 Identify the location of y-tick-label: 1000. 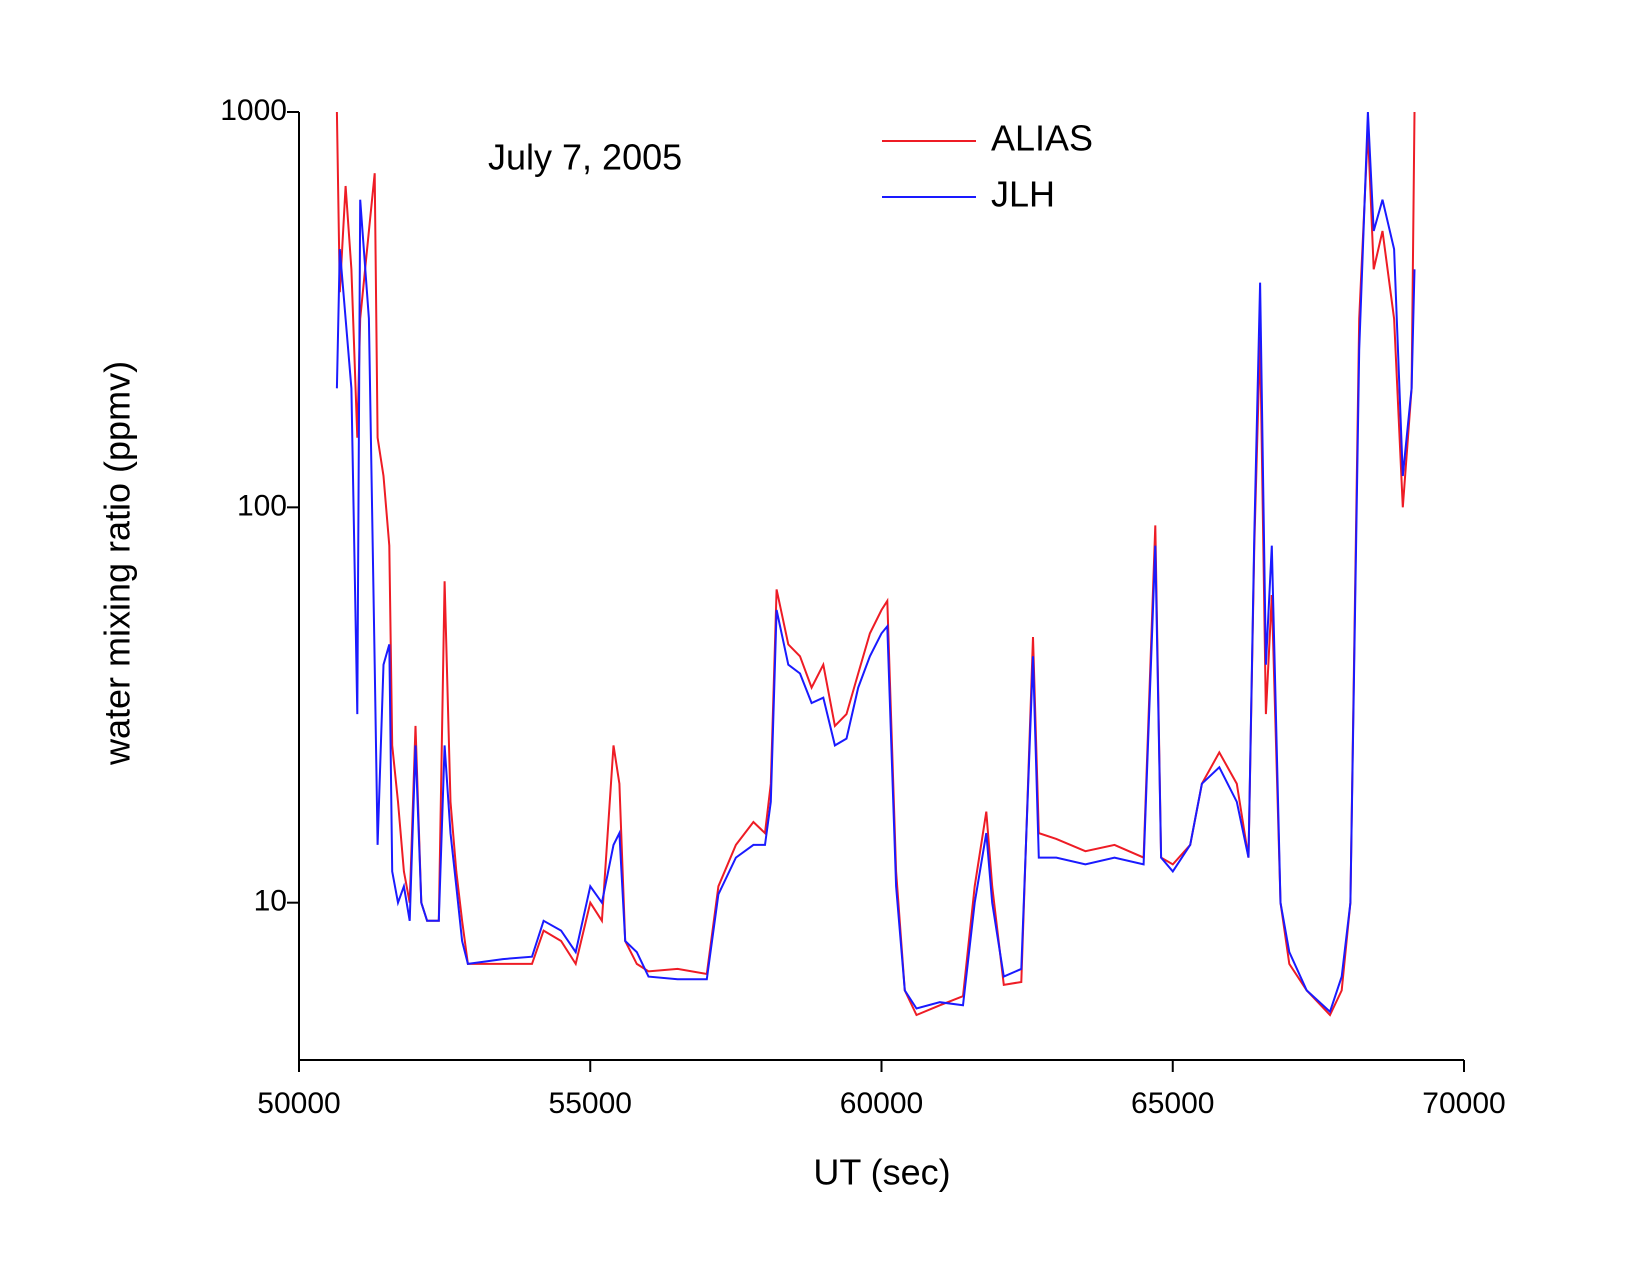
(253, 110).